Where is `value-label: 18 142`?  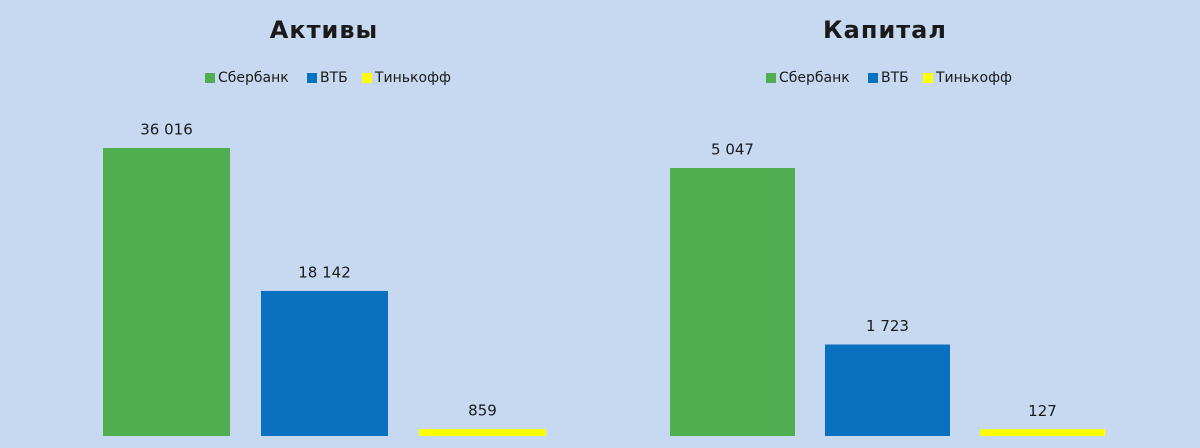
value-label: 18 142 is located at coordinates (324, 272).